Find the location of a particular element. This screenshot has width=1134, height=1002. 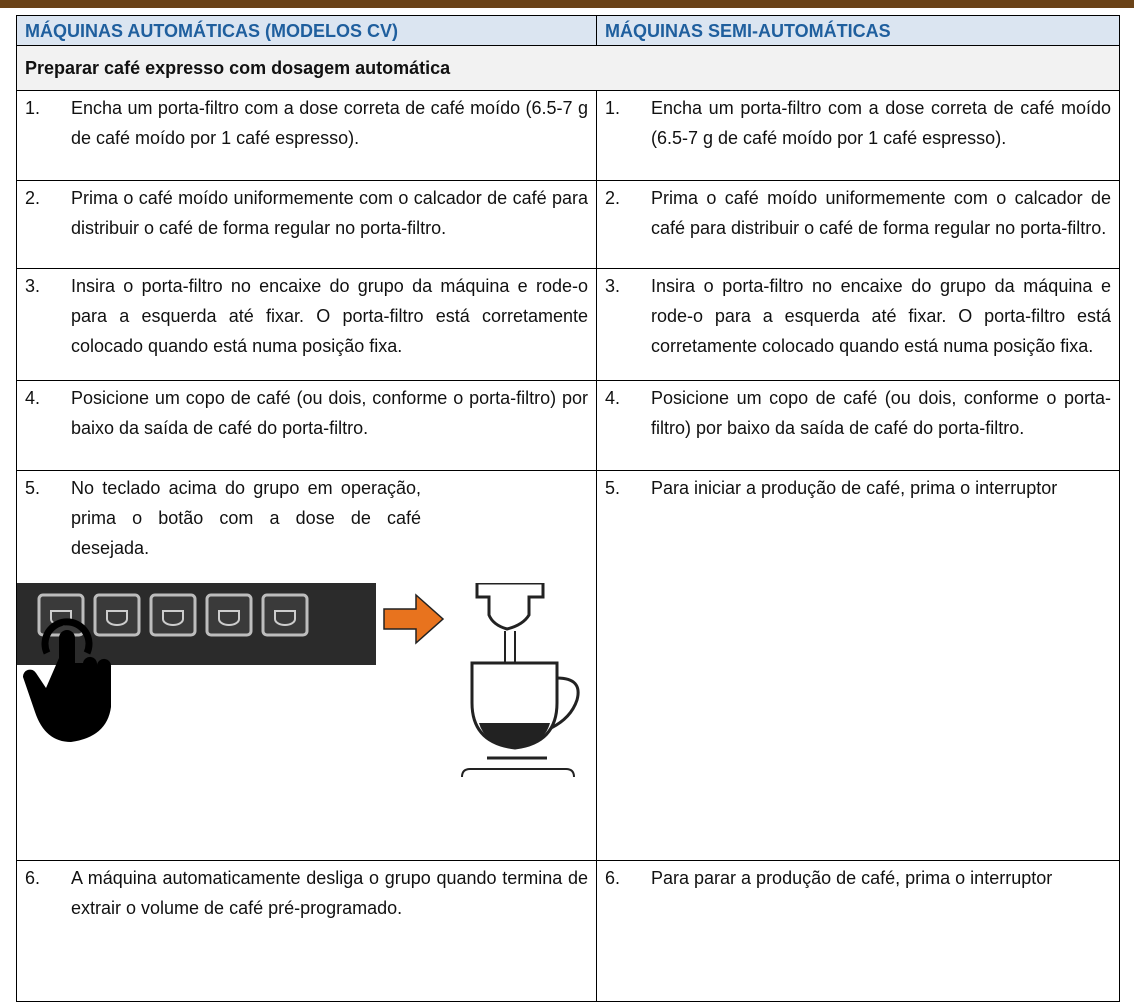

drip-tray is located at coordinates (518, 773).